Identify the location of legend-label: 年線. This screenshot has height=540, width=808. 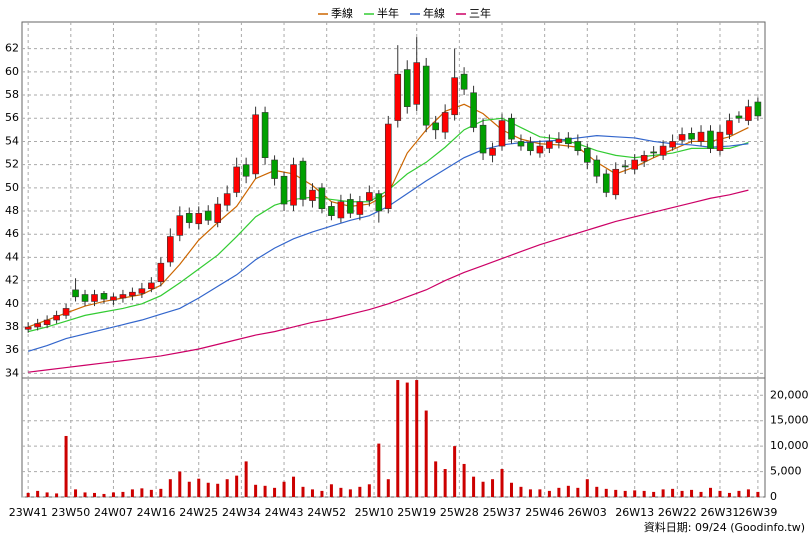
(434, 13).